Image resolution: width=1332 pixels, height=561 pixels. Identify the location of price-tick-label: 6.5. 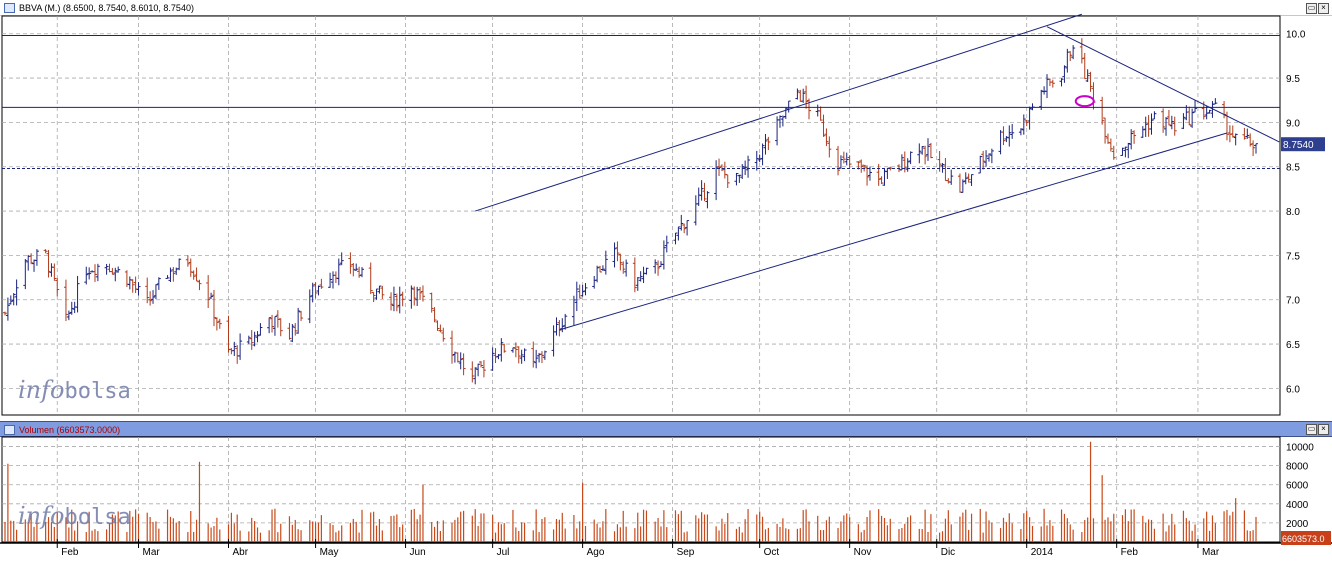
(1293, 345).